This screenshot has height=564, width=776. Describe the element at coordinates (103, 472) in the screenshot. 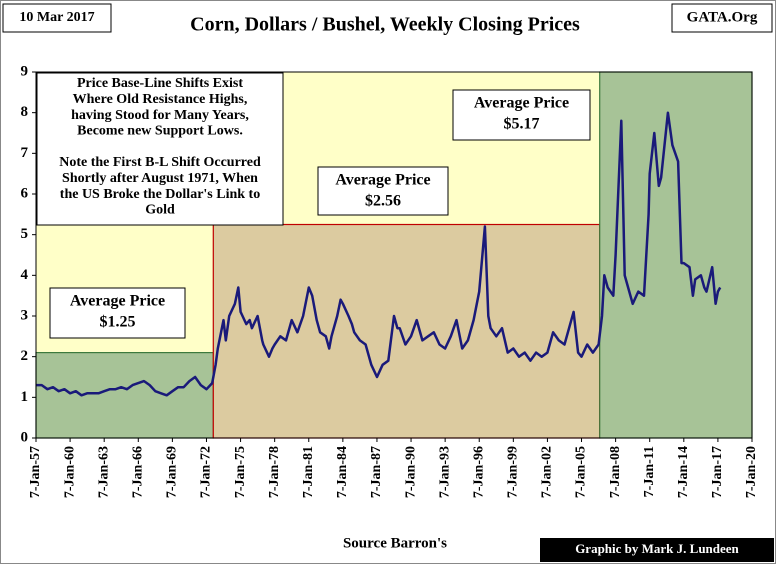

I see `x-tick-label: 7-Jan-63` at that location.